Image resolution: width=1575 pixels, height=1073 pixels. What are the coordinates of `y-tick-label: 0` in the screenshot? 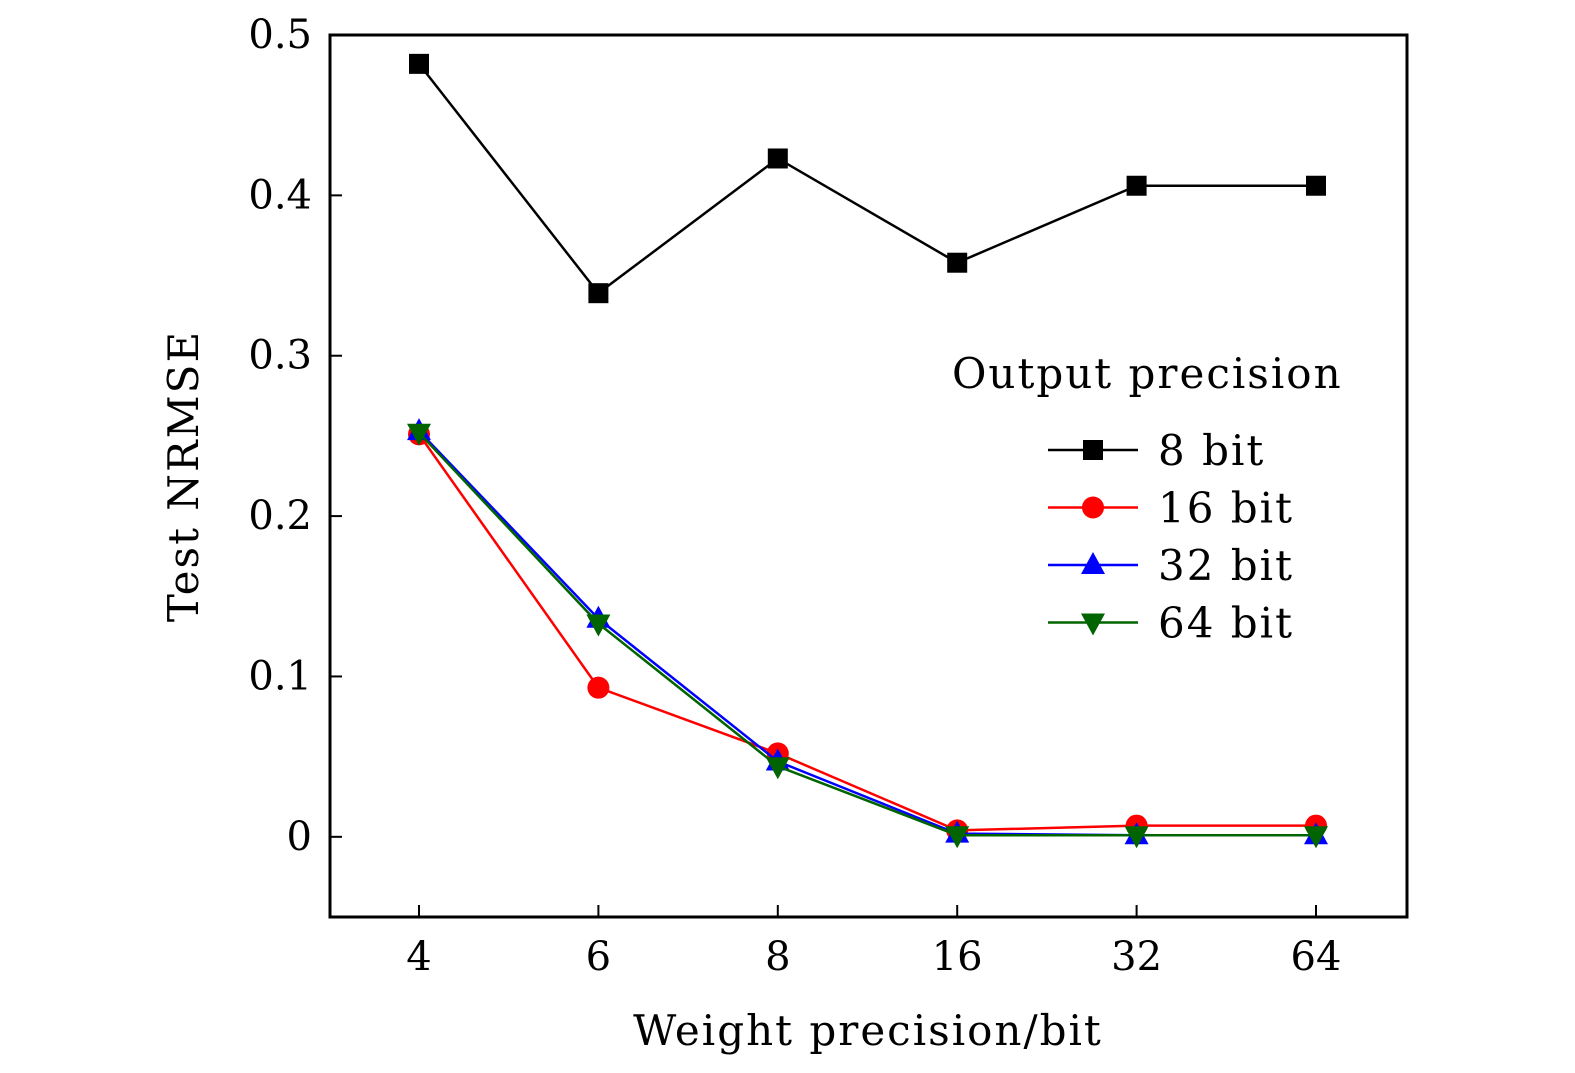 It's located at (299, 837).